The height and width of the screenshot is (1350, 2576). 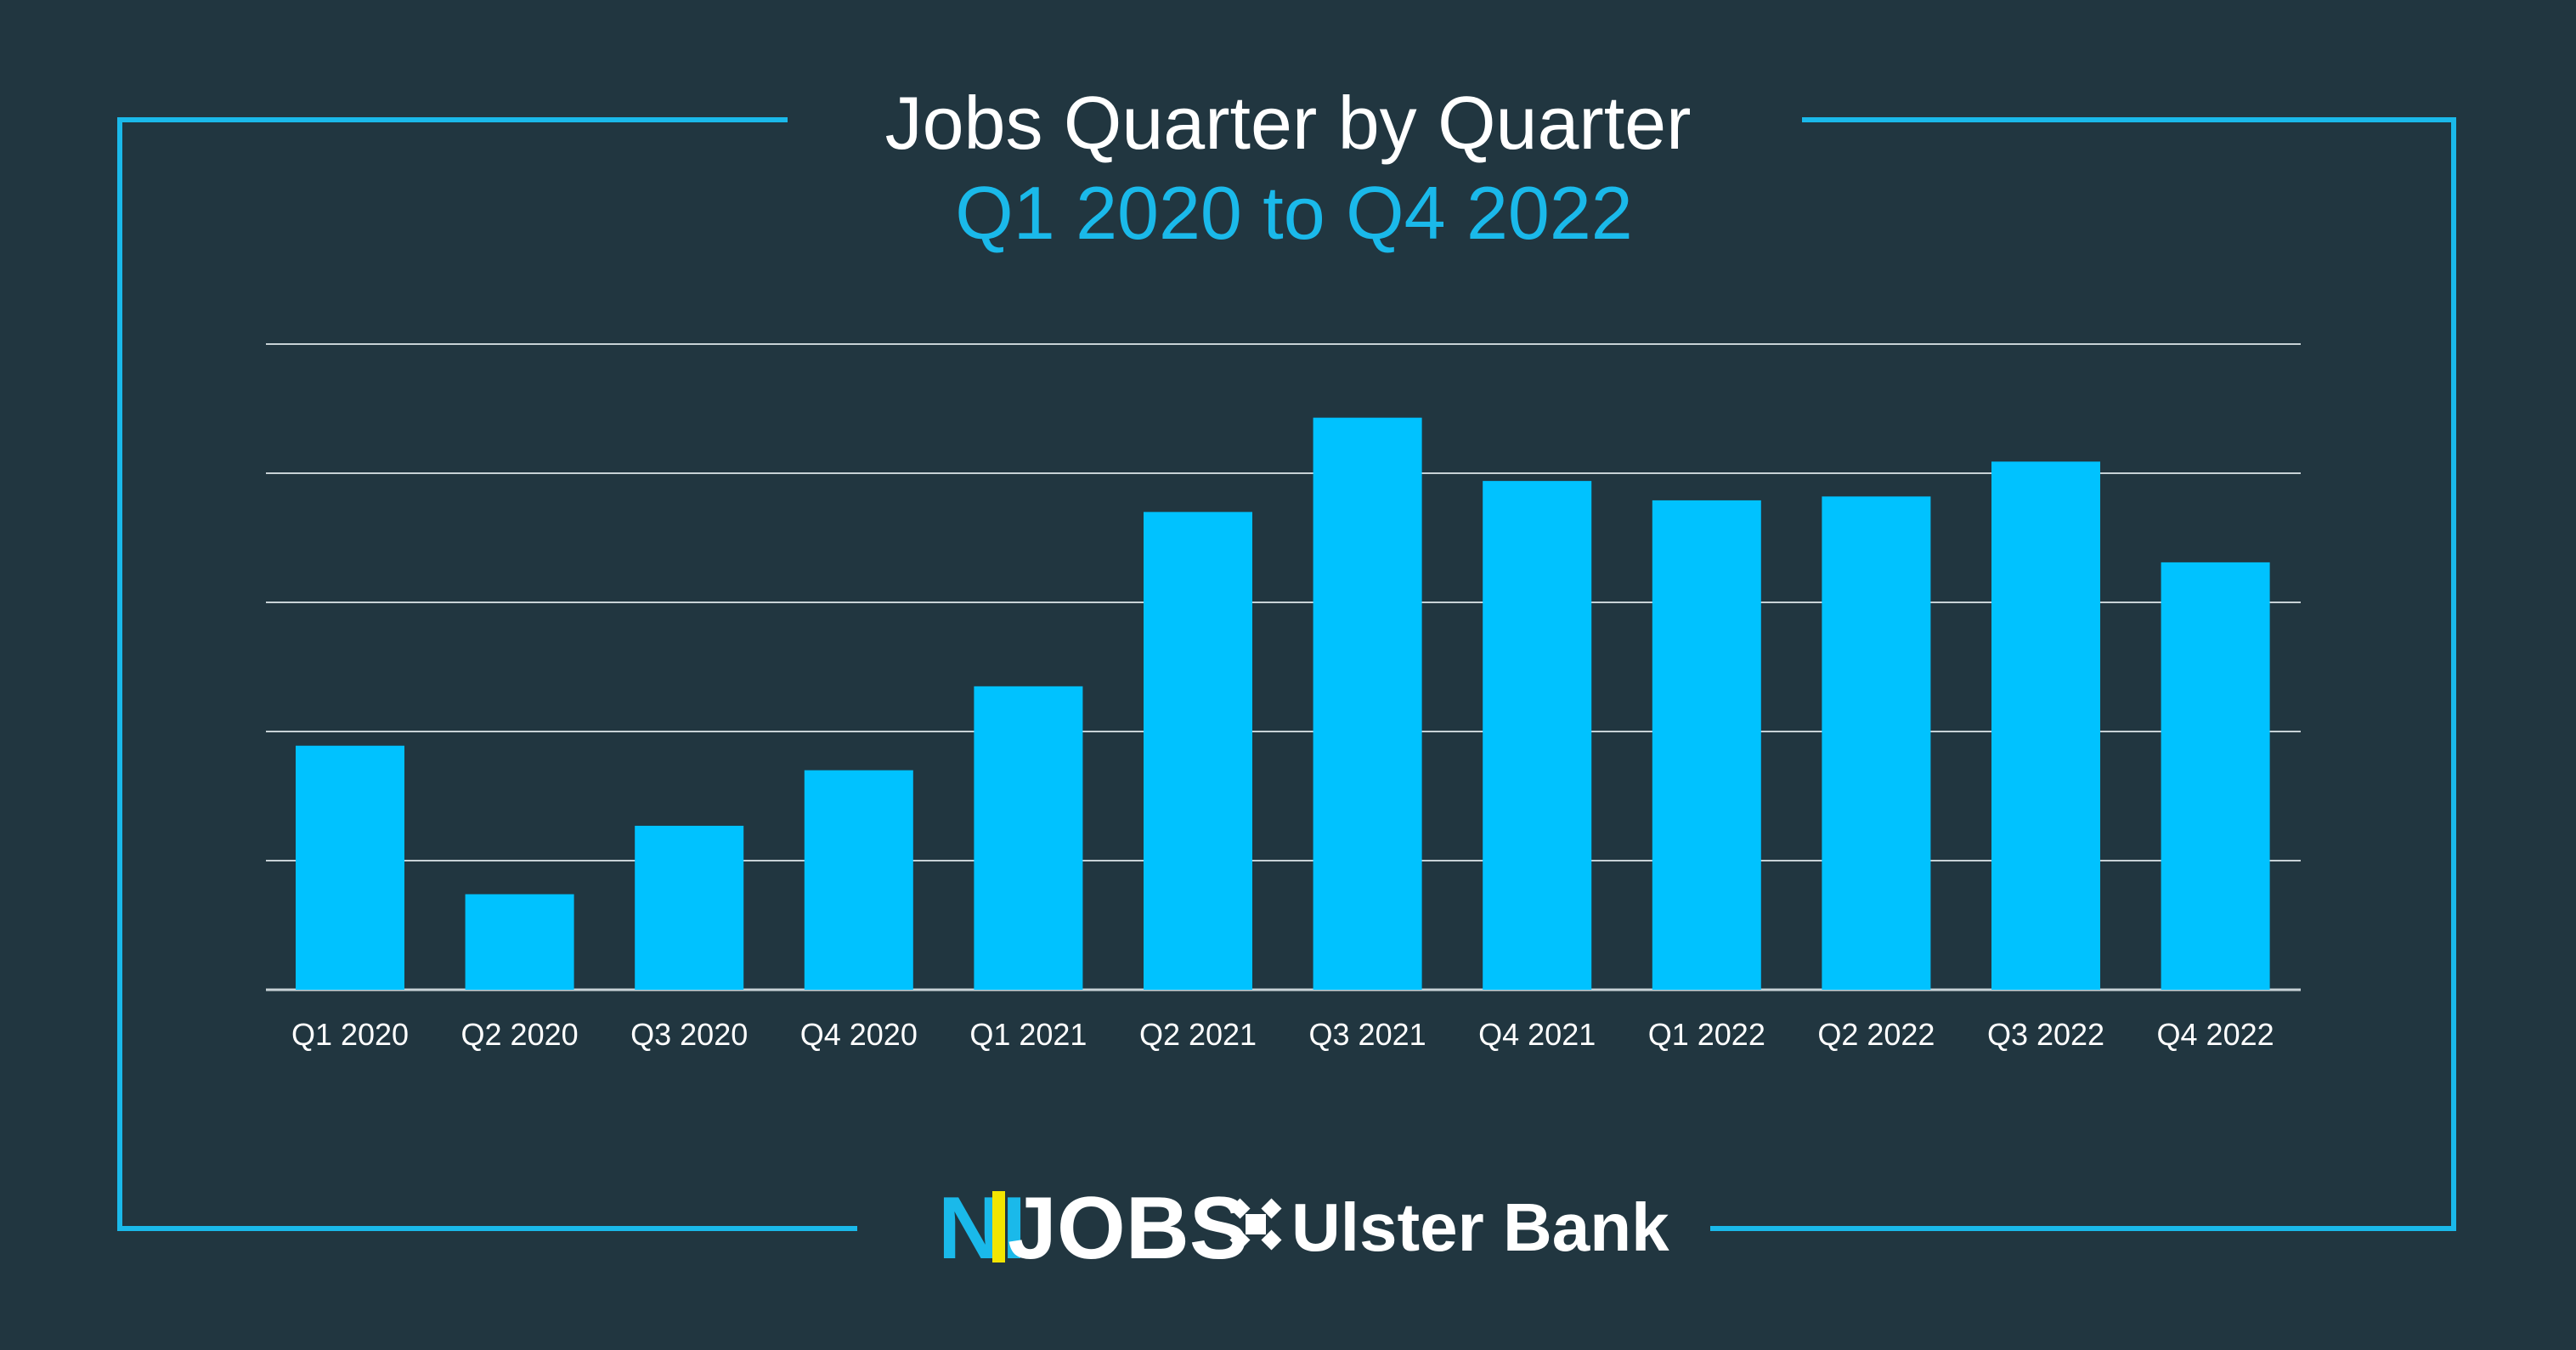 I want to click on ulster-bank-logo-text: Ulster Bank, so click(x=1480, y=1227).